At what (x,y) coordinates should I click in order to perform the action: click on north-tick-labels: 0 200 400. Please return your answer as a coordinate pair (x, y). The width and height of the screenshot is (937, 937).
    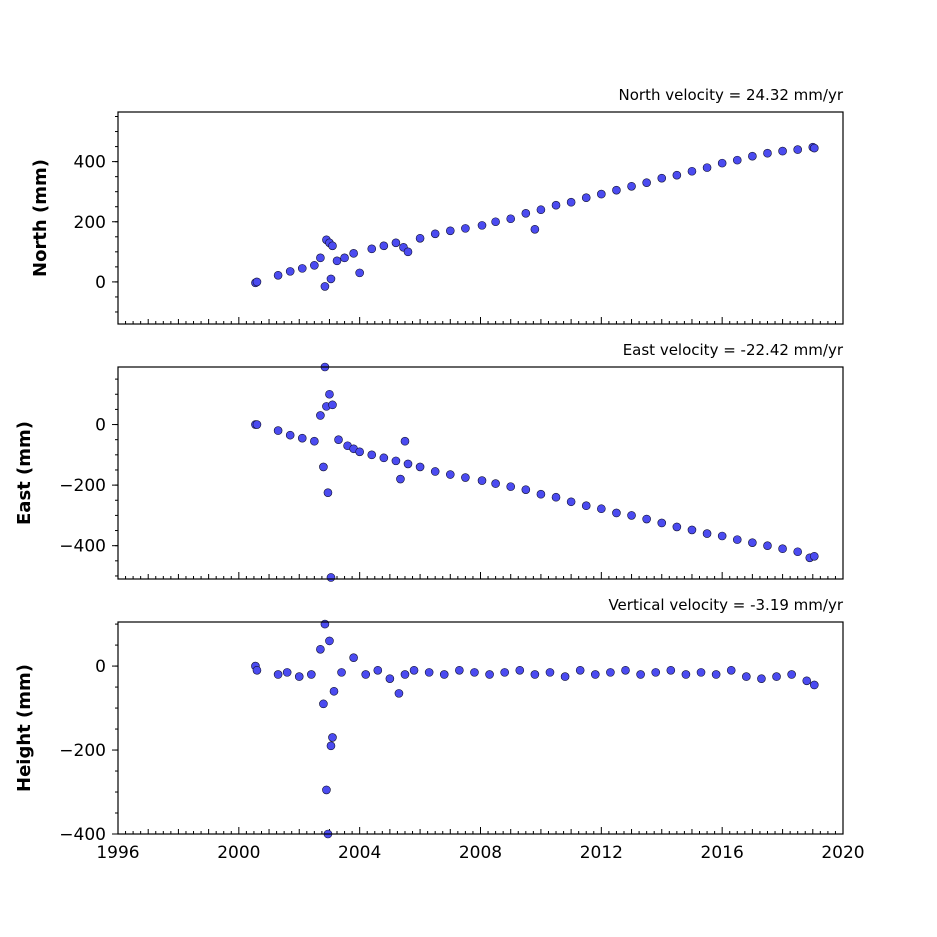
    Looking at the image, I should click on (90, 223).